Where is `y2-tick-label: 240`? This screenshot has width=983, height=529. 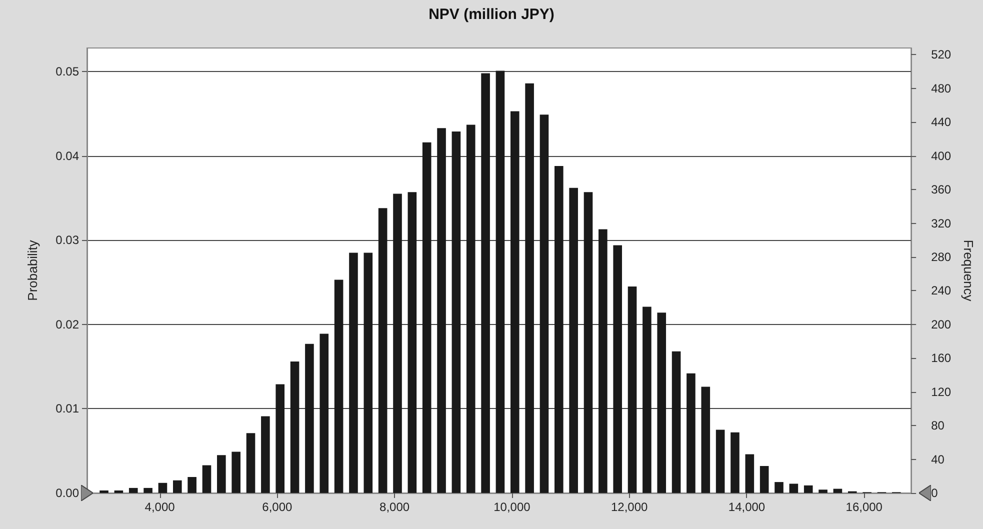
y2-tick-label: 240 is located at coordinates (941, 291).